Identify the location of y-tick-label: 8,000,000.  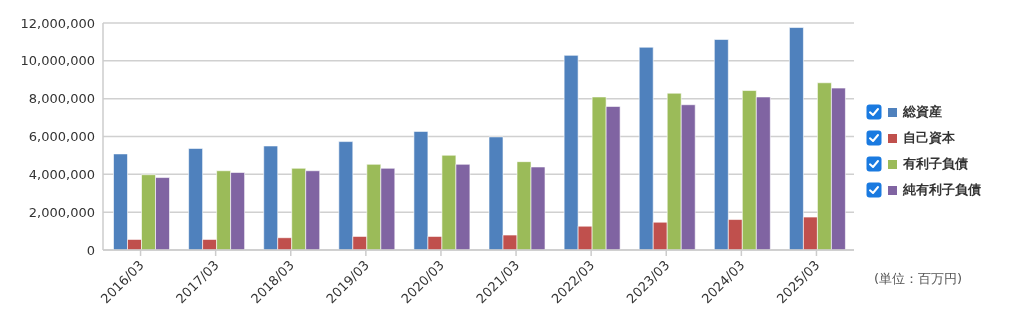
(61, 99).